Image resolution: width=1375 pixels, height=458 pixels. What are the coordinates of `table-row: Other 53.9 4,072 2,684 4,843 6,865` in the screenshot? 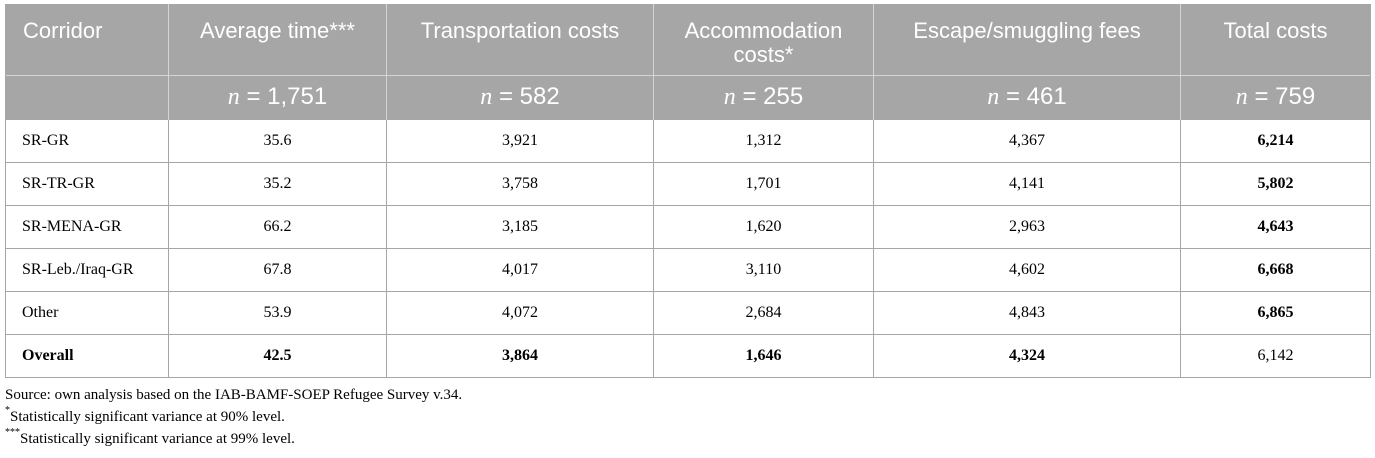 It's located at (688, 312).